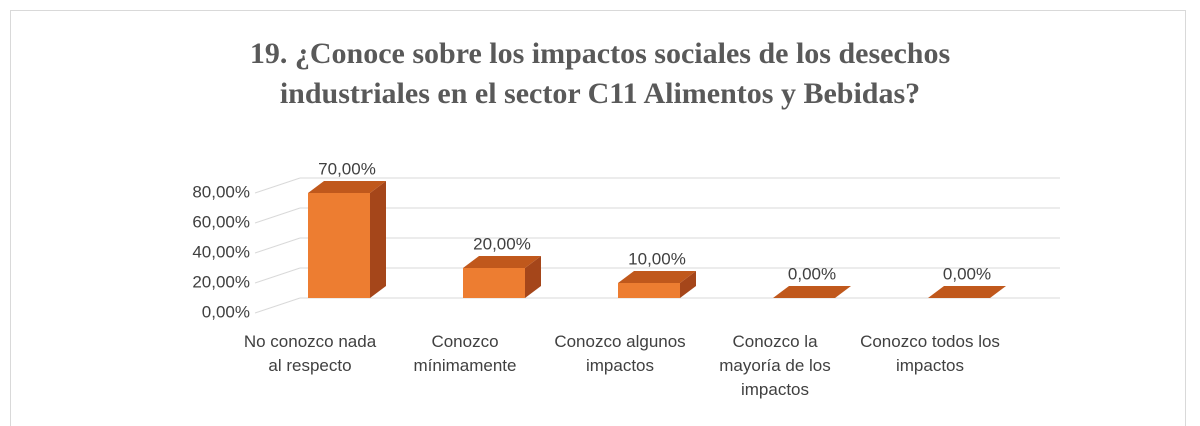 This screenshot has height=426, width=1200. What do you see at coordinates (620, 353) in the screenshot?
I see `x-tick-label: Conozco algunos impactos` at bounding box center [620, 353].